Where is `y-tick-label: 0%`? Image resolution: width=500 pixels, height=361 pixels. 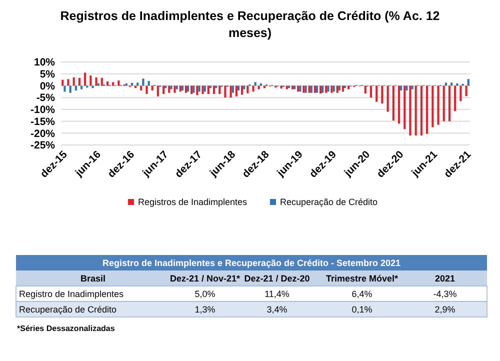
y-tick-label: 0% is located at coordinates (48, 86).